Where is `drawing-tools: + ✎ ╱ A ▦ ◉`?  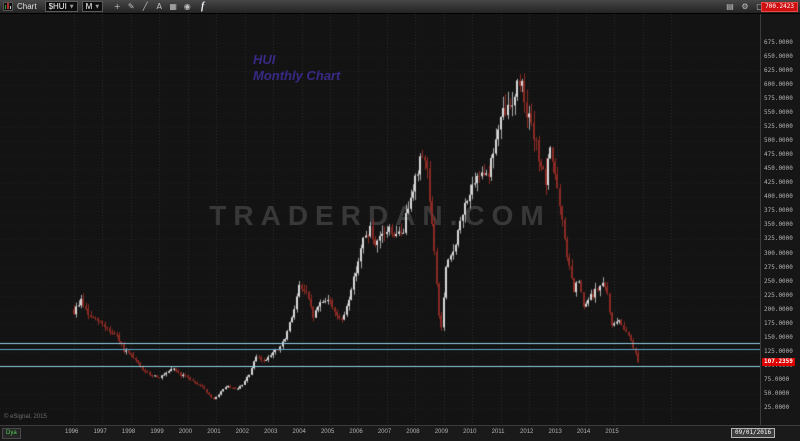 drawing-tools: + ✎ ╱ A ▦ ◉ is located at coordinates (152, 6).